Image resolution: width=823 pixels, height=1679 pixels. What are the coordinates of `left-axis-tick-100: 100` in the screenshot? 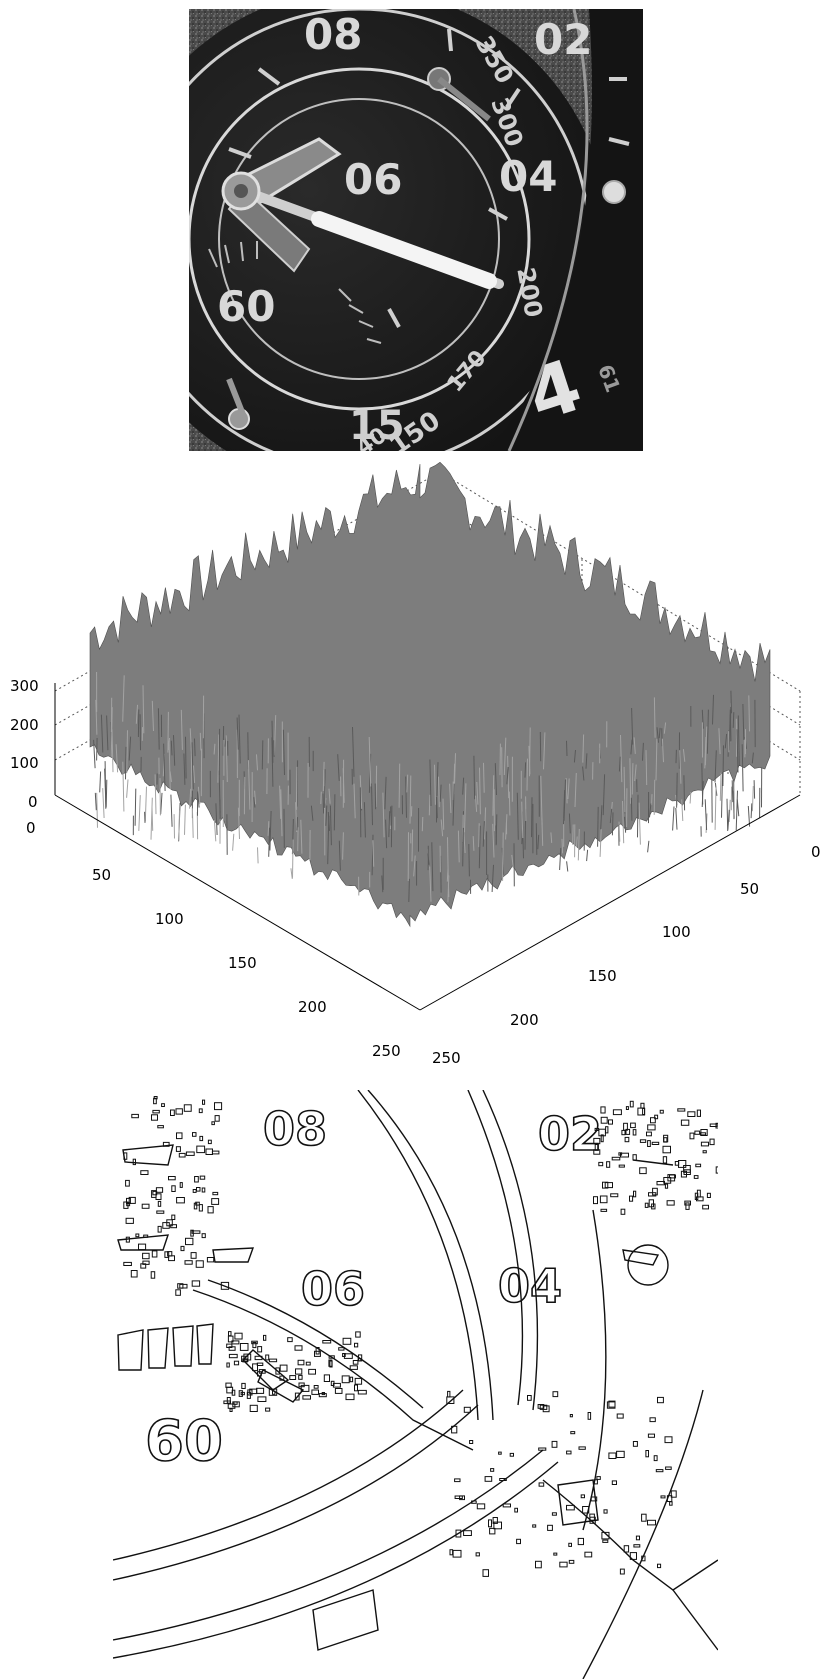 It's located at (169, 919).